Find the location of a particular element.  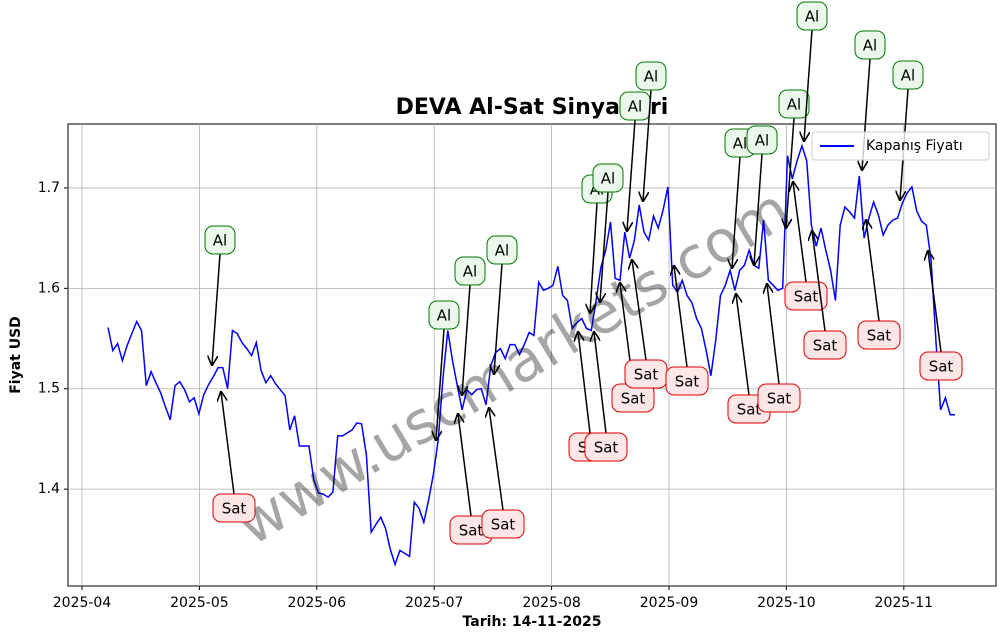

y-tick-label: 1.7 is located at coordinates (49, 188).